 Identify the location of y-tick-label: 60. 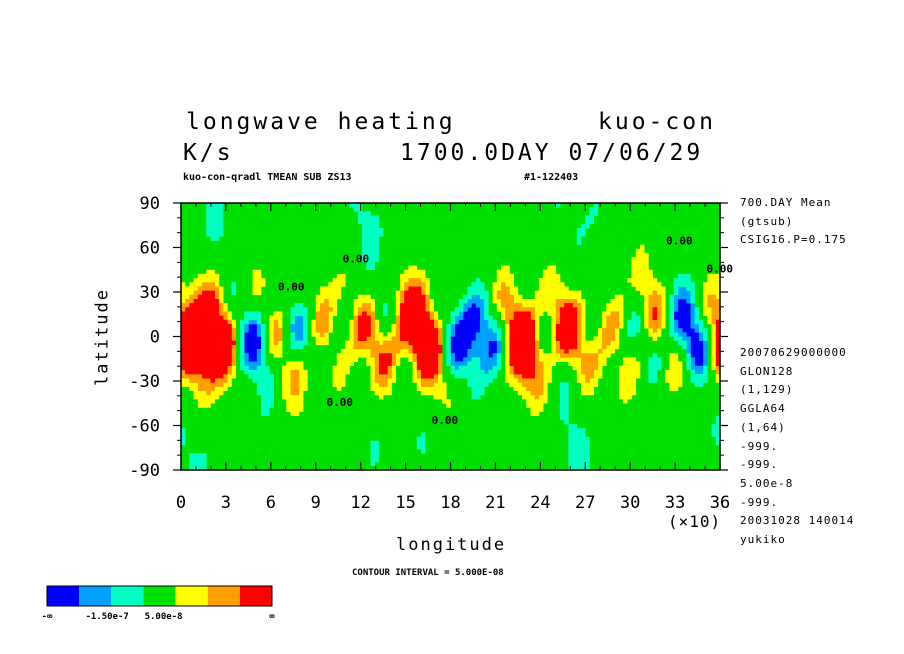
(150, 249).